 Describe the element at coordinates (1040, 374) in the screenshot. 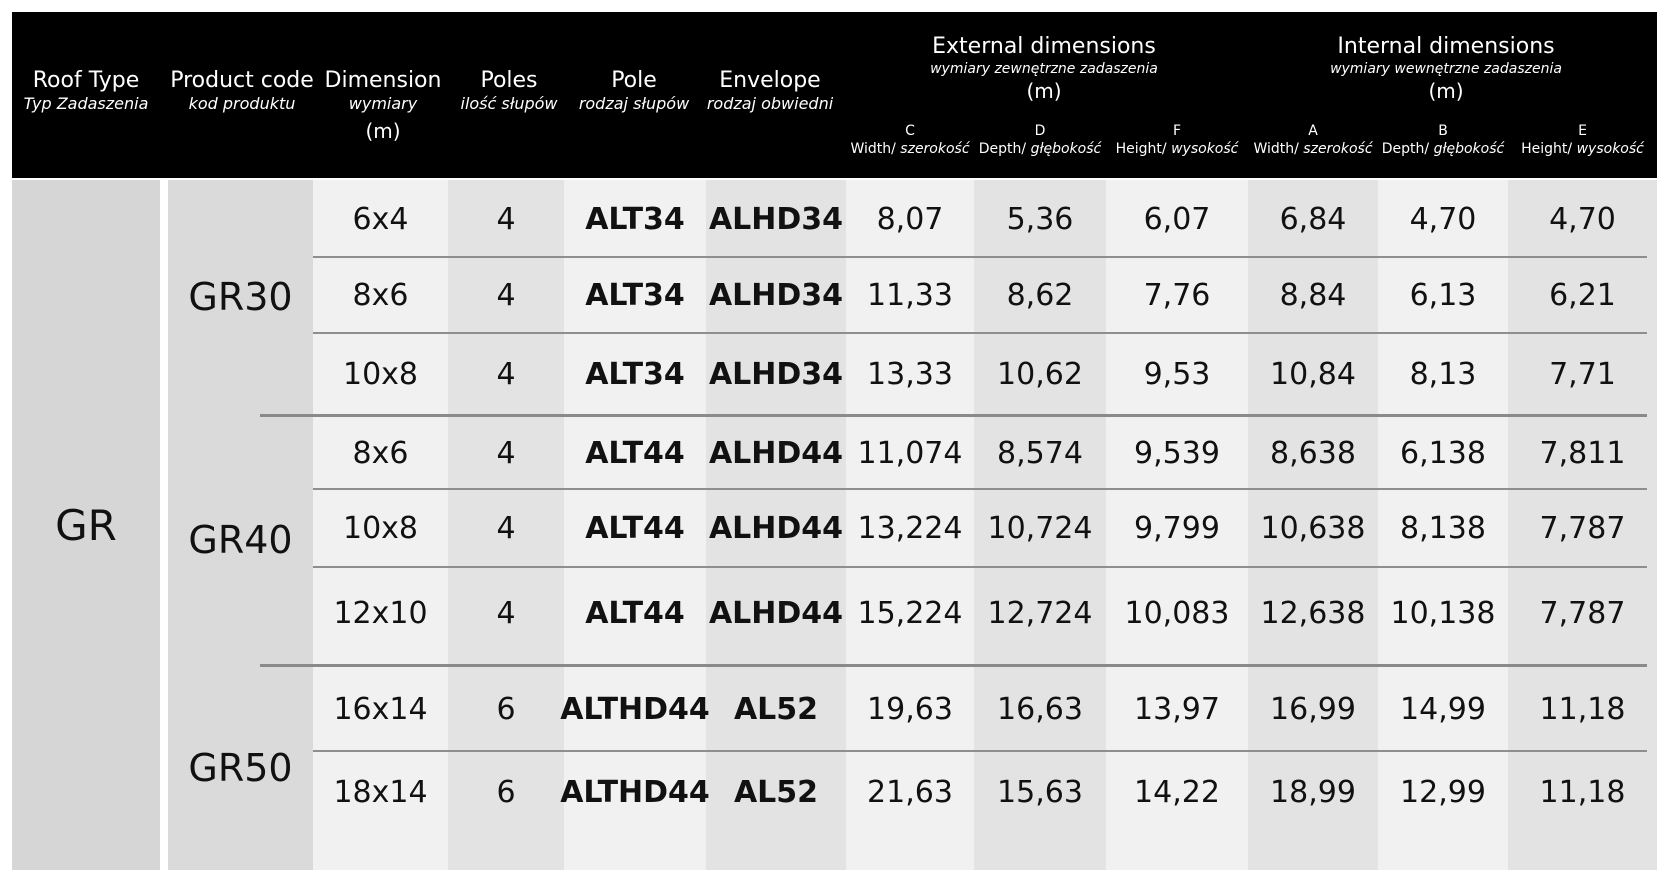

I see `ext-depth-cell: 10,62` at that location.